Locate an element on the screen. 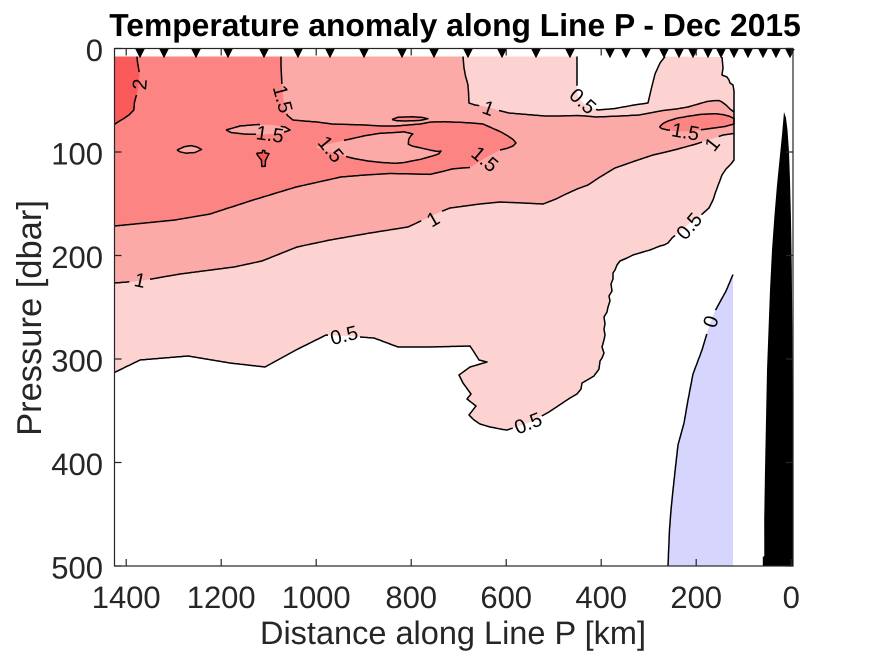 The height and width of the screenshot is (656, 875). svg-text: 1200 is located at coordinates (221, 597).